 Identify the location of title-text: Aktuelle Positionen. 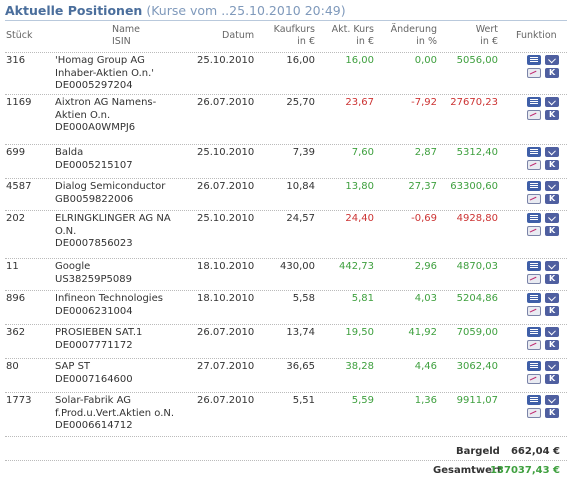
(74, 10).